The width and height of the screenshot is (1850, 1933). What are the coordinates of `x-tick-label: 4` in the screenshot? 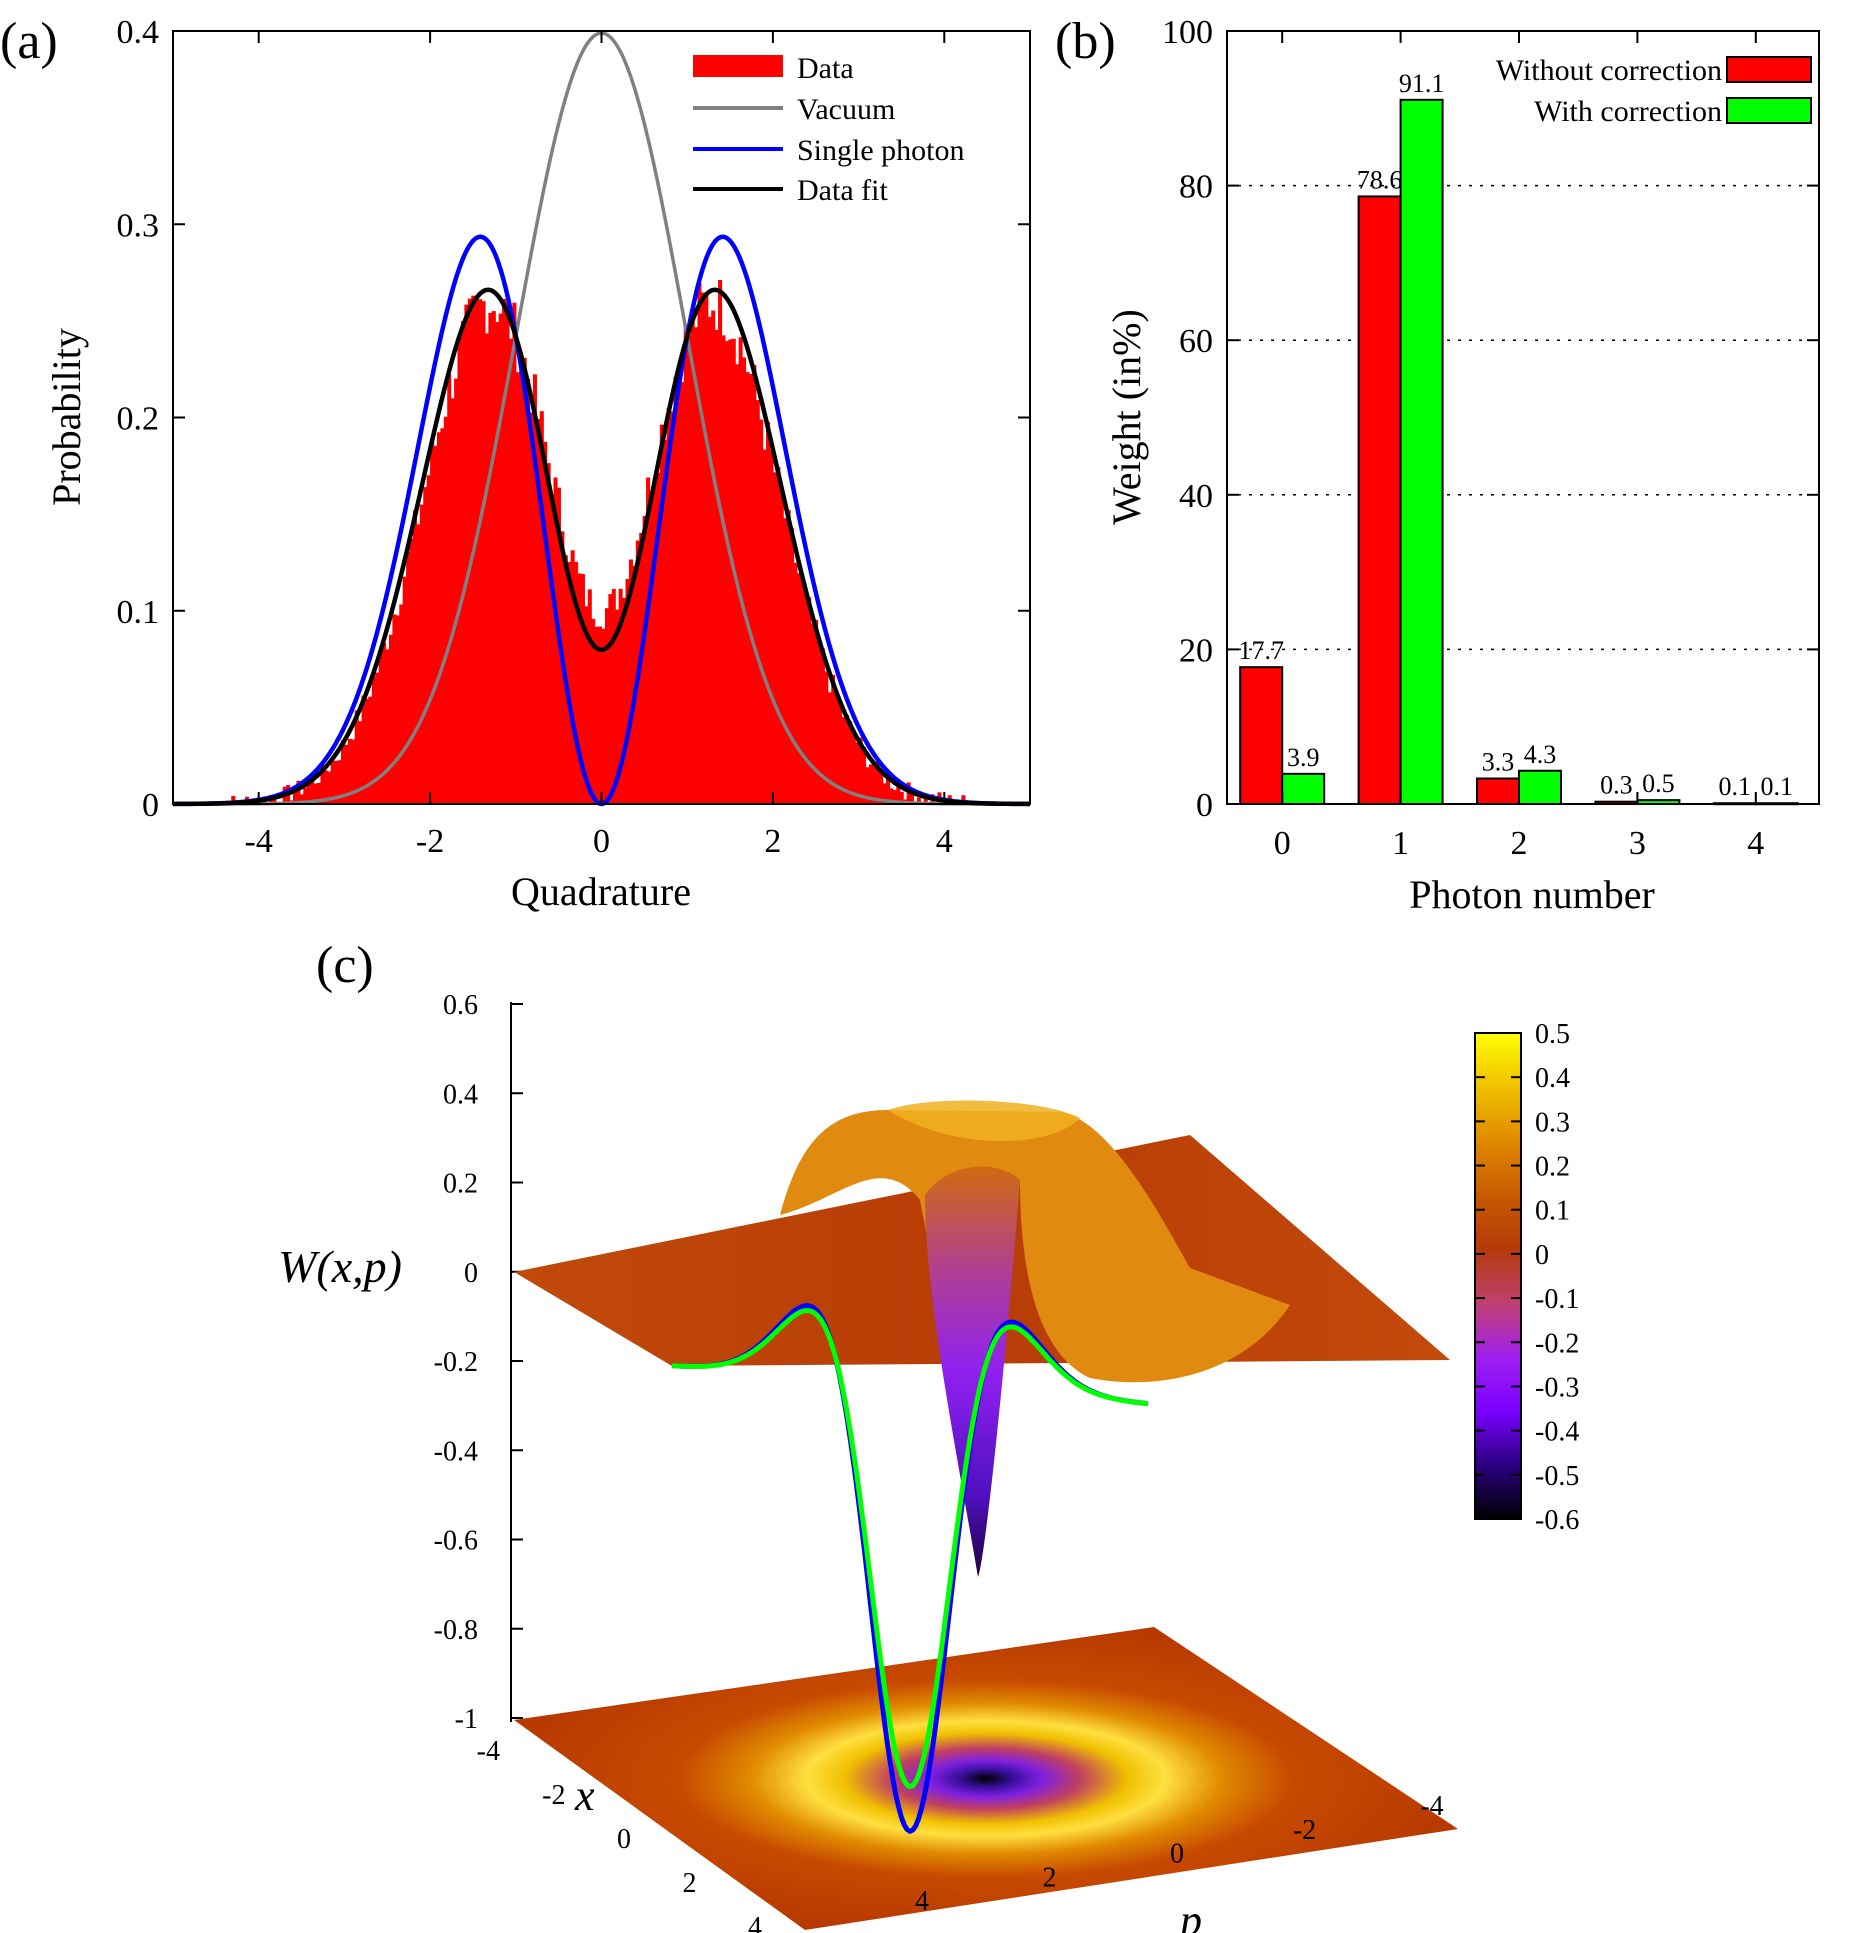 It's located at (1755, 843).